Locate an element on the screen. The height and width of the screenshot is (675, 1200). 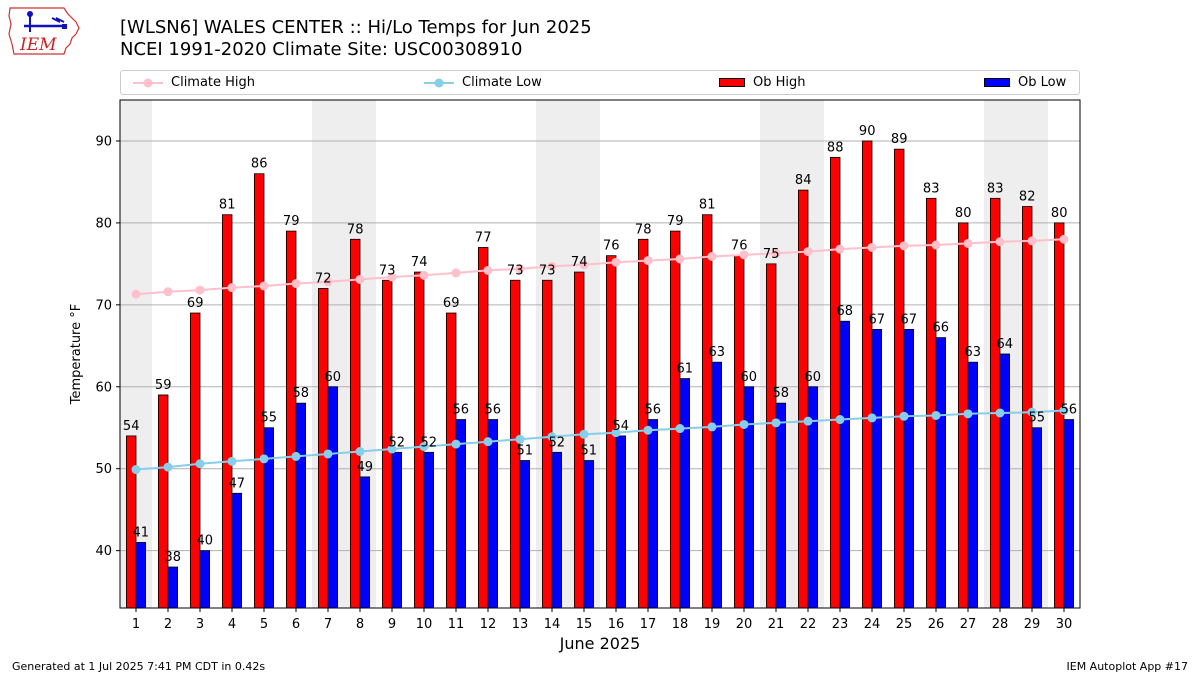
x-tick-label-13: 13 is located at coordinates (520, 624).